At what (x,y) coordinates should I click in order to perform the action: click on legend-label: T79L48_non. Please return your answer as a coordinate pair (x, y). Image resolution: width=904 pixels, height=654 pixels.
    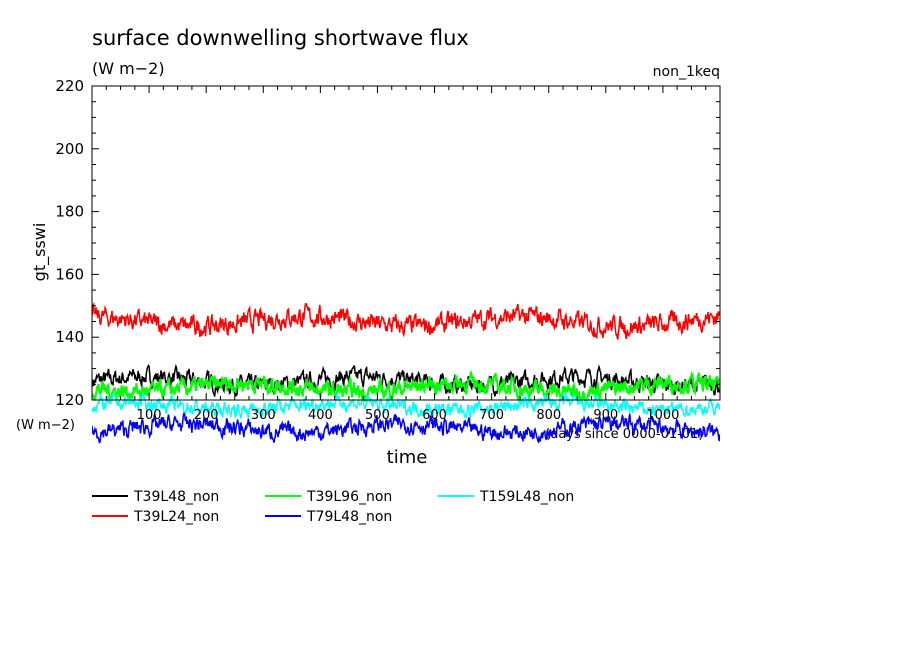
    Looking at the image, I should click on (349, 517).